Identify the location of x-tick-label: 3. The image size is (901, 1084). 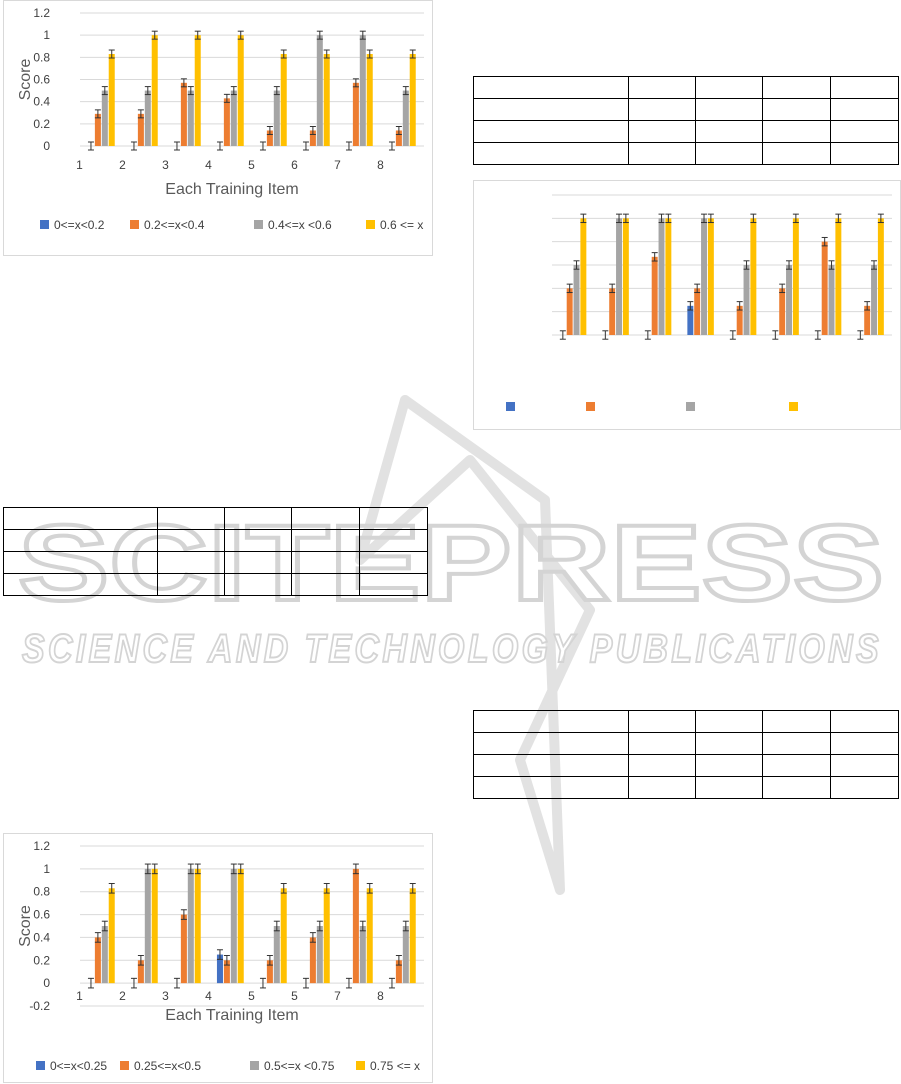
(165, 165).